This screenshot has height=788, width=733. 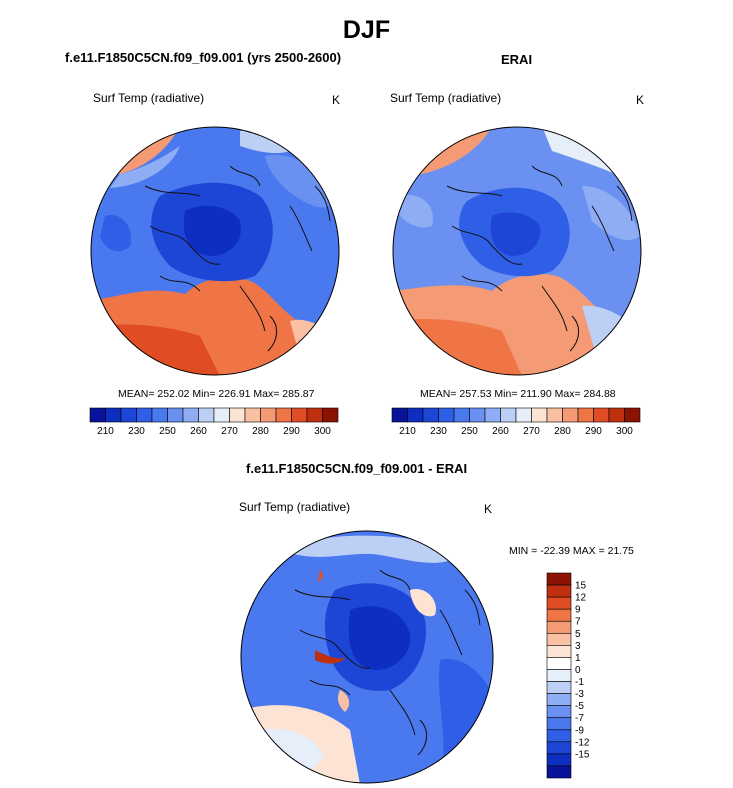 I want to click on panel-model-map, so click(x=215, y=251).